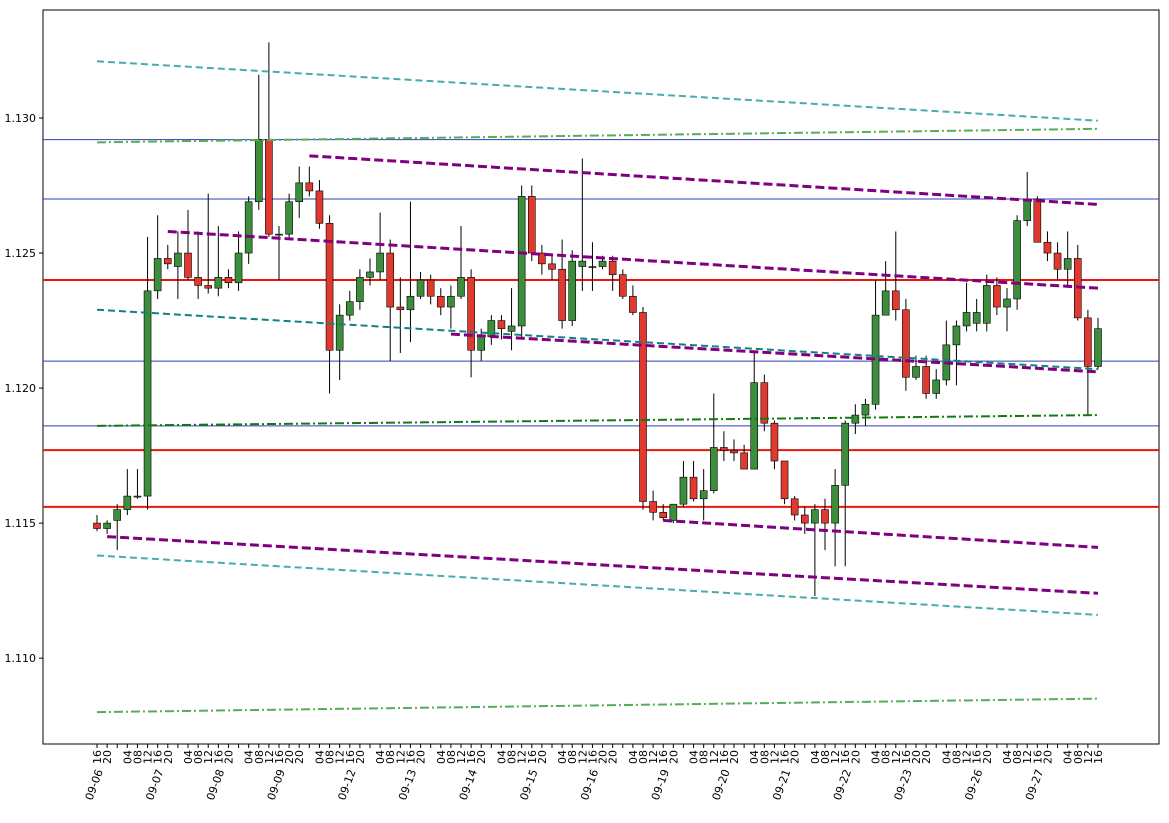  What do you see at coordinates (528, 785) in the screenshot?
I see `date-label: 09-15` at bounding box center [528, 785].